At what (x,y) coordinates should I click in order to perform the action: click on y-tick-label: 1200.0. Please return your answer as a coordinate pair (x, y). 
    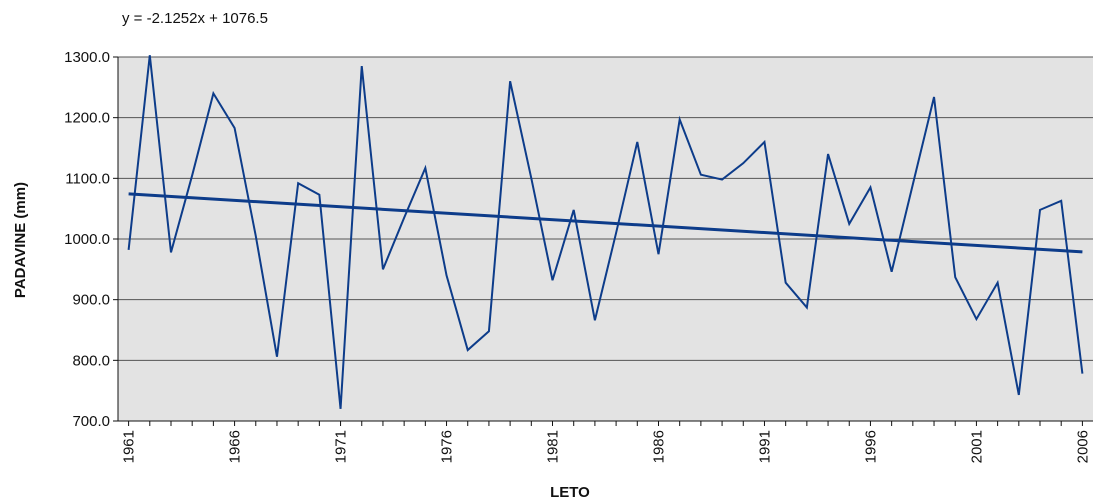
    Looking at the image, I should click on (87, 118).